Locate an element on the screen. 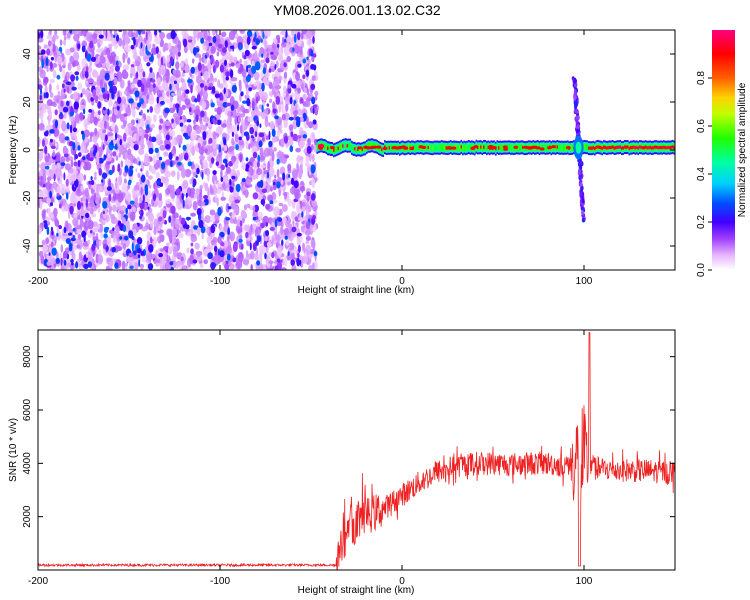 The height and width of the screenshot is (600, 750). y-tick-label: 4000 is located at coordinates (27, 463).